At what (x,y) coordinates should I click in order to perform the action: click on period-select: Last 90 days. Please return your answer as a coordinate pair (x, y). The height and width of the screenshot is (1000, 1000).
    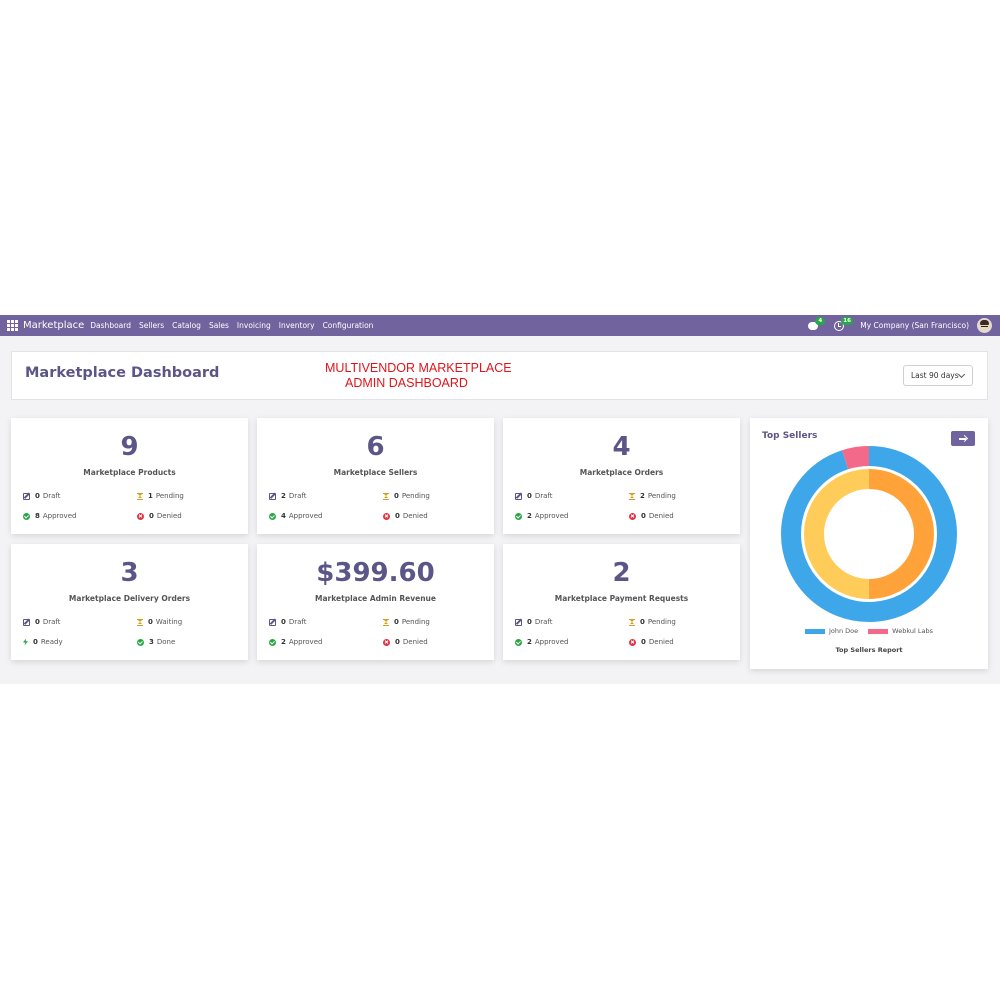
    Looking at the image, I should click on (938, 375).